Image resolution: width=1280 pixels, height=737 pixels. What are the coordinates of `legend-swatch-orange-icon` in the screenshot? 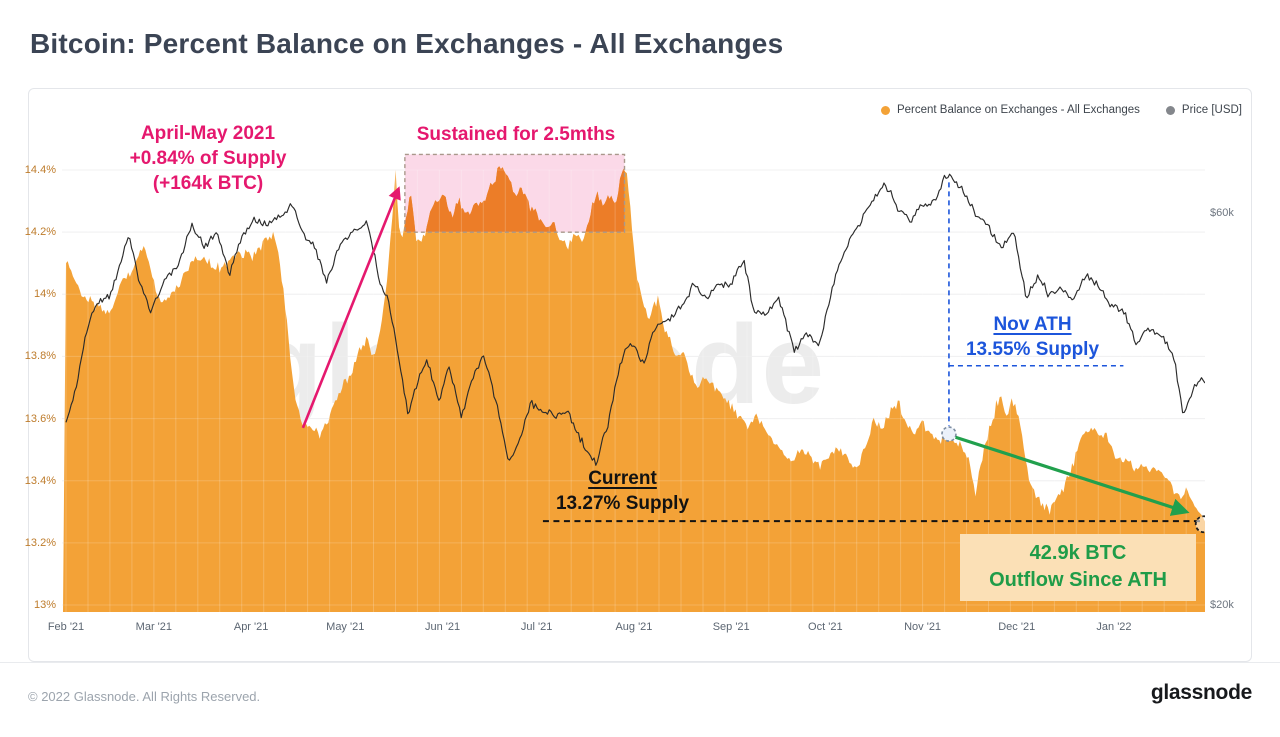 It's located at (885, 110).